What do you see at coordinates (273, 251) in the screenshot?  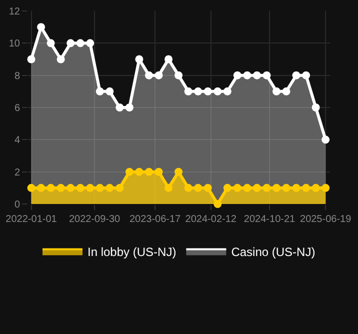 I see `legend-label: Casino (US-NJ)` at bounding box center [273, 251].